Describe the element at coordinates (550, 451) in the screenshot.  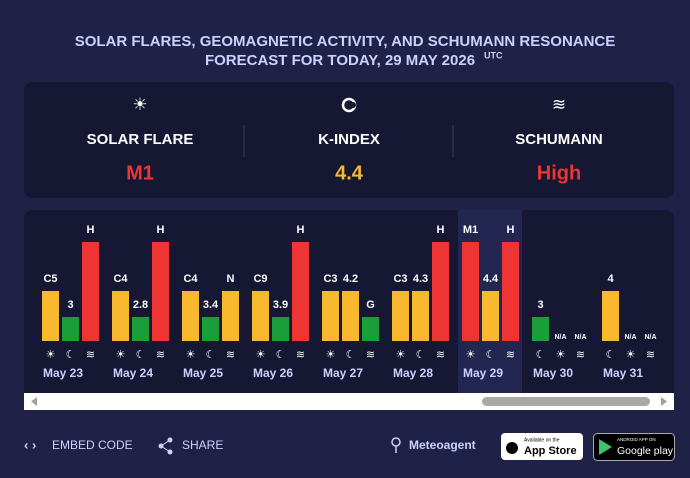
I see `badge-big: App Store` at that location.